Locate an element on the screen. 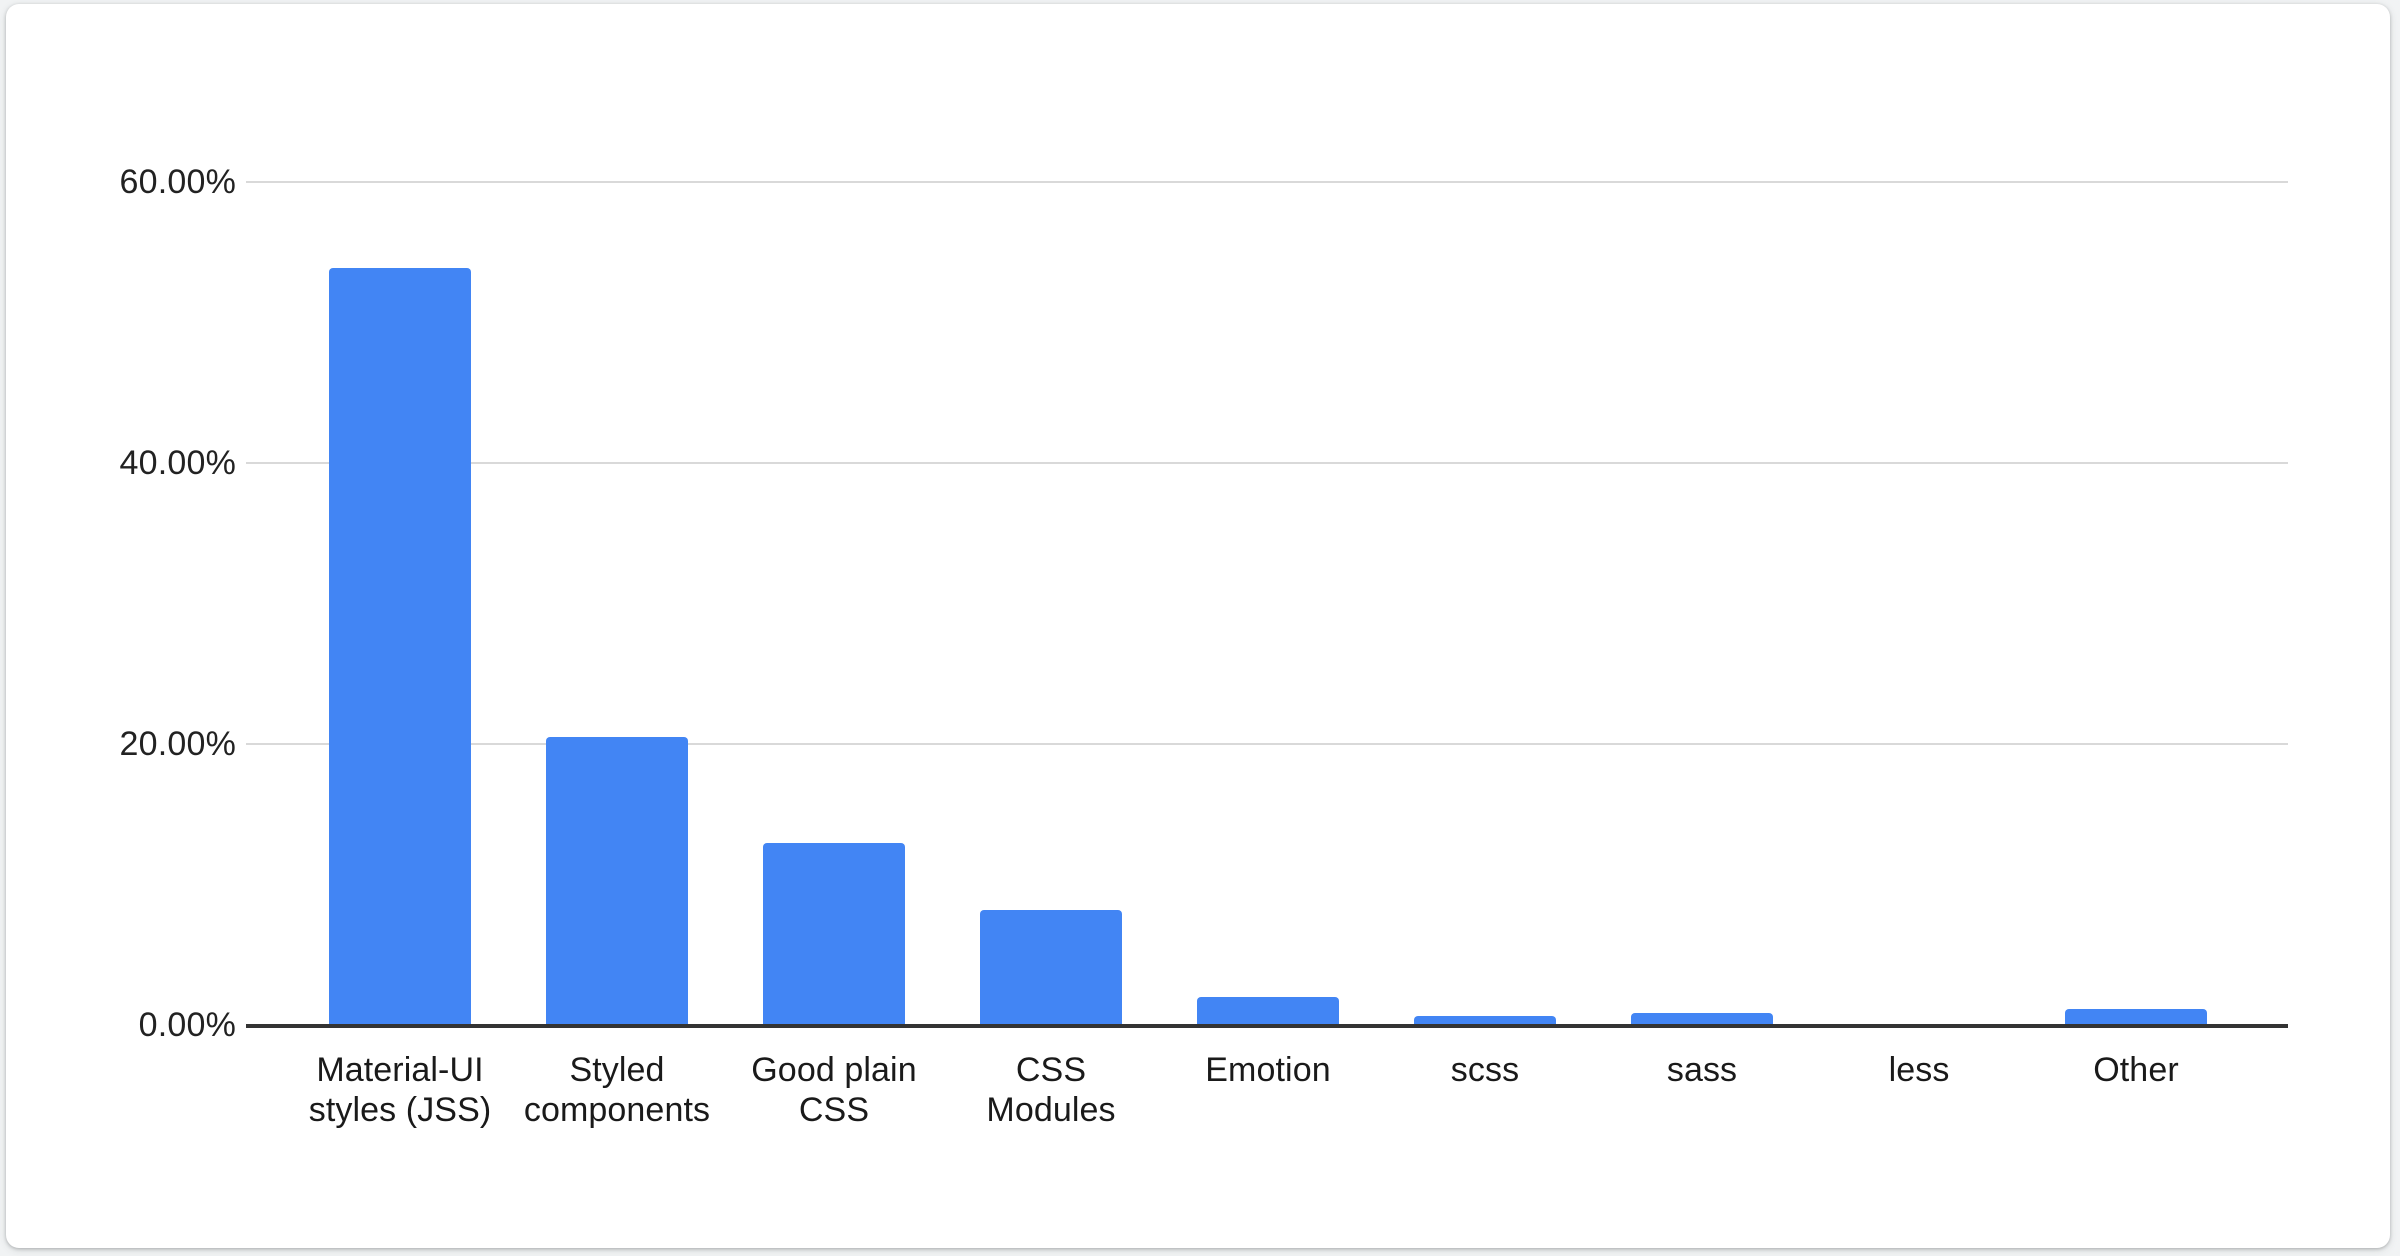 The image size is (2400, 1256). bar-sass is located at coordinates (1702, 1018).